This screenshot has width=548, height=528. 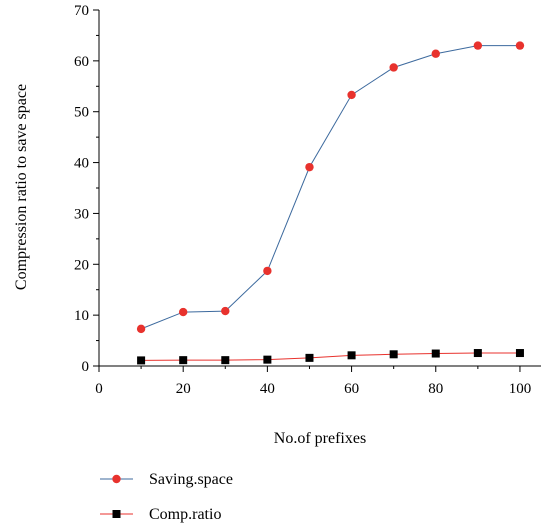 I want to click on legend: Saving.space Comp.ratio, so click(x=166, y=497).